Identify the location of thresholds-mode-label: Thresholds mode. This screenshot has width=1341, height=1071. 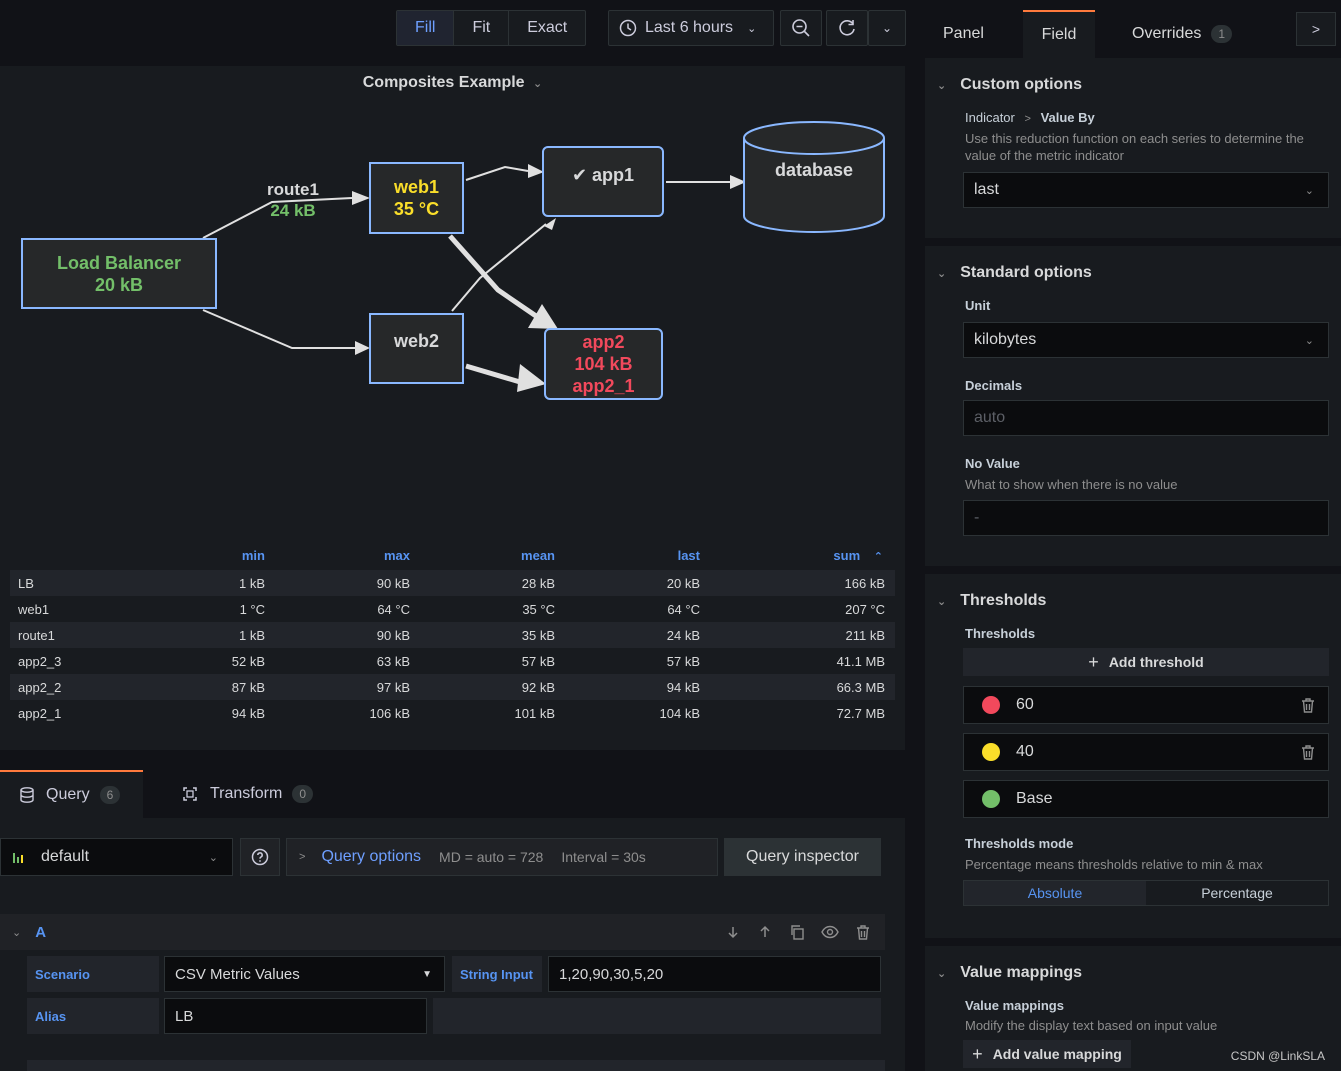
(1019, 843).